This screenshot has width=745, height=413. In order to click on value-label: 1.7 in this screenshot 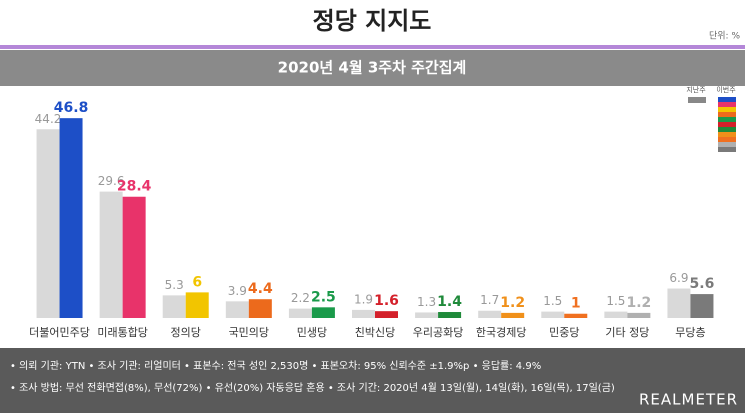, I will do `click(489, 300)`.